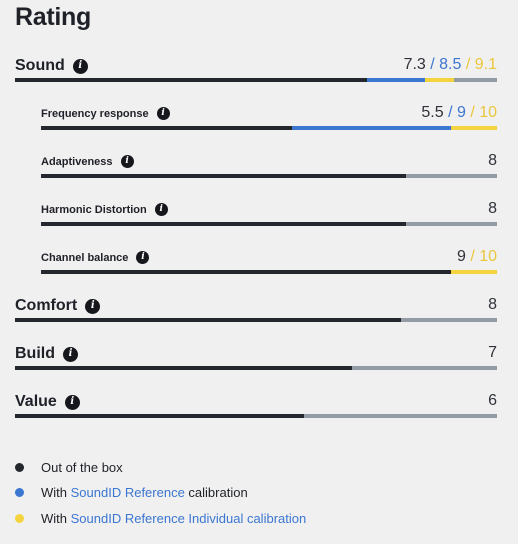 This screenshot has width=518, height=544. Describe the element at coordinates (269, 261) in the screenshot. I see `rating-row-channel-balance: Channel balance i 9 / 10` at that location.